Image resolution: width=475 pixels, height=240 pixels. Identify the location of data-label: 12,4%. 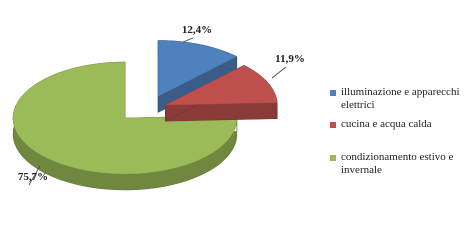
(197, 30).